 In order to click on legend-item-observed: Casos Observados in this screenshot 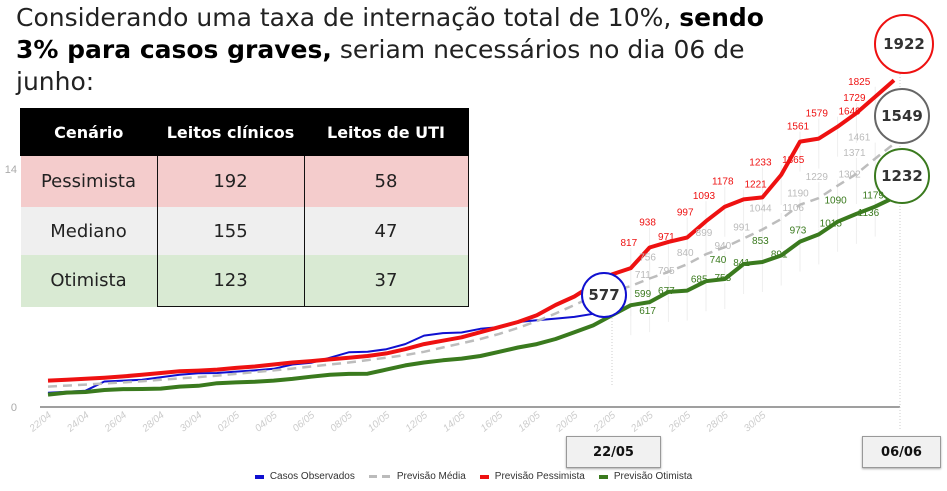, I will do `click(304, 476)`.